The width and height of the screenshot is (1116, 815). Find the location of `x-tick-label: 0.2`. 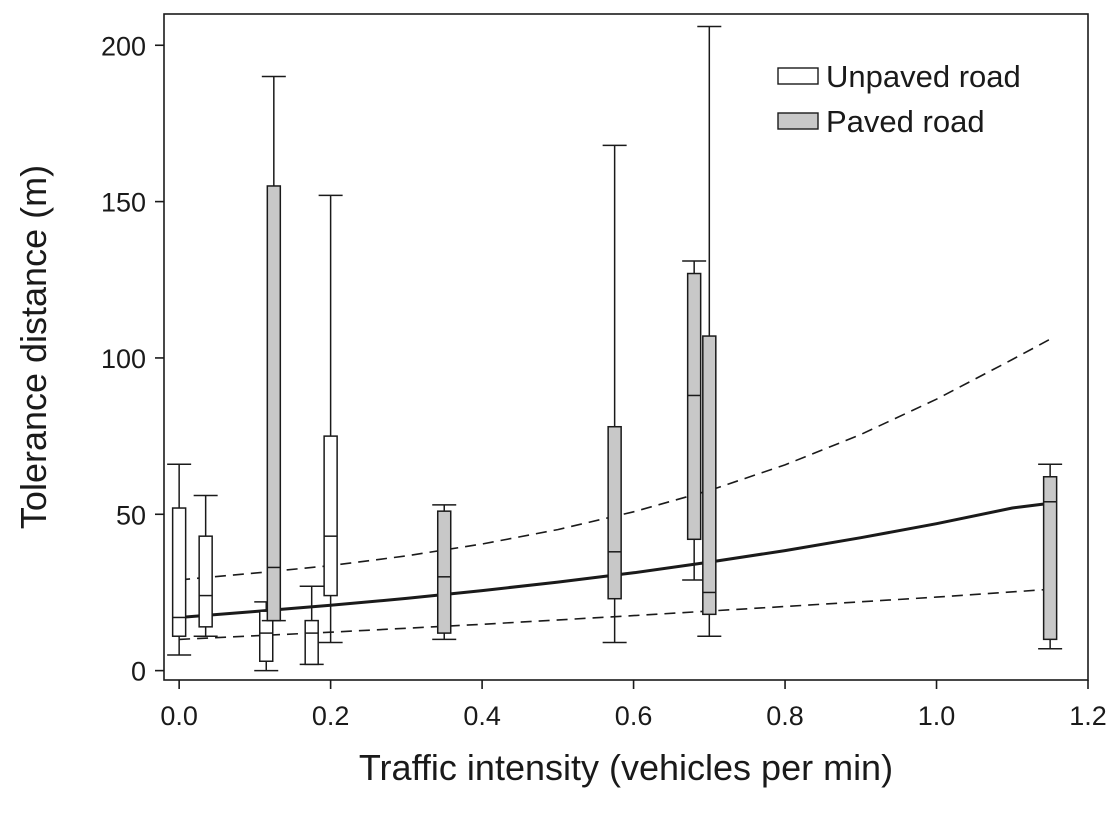

x-tick-label: 0.2 is located at coordinates (331, 716).